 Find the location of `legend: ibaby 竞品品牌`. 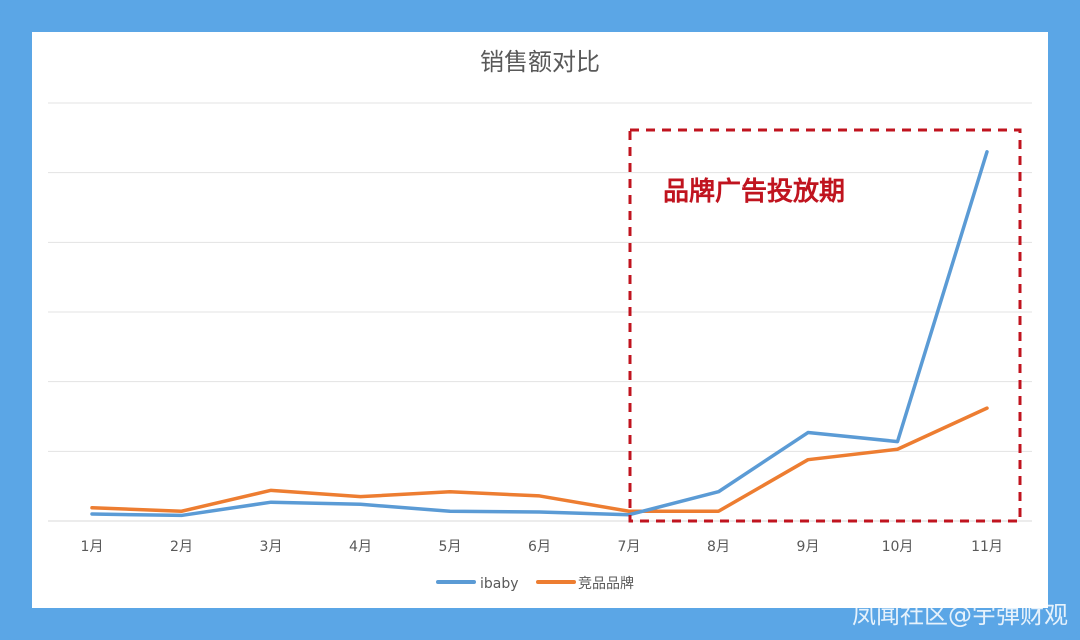

legend: ibaby 竞品品牌 is located at coordinates (535, 583).